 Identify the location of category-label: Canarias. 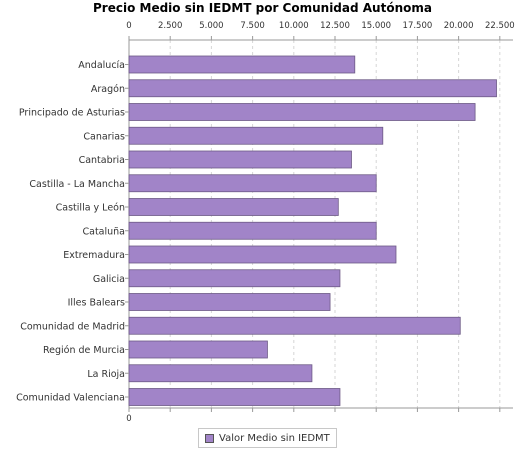
(104, 136).